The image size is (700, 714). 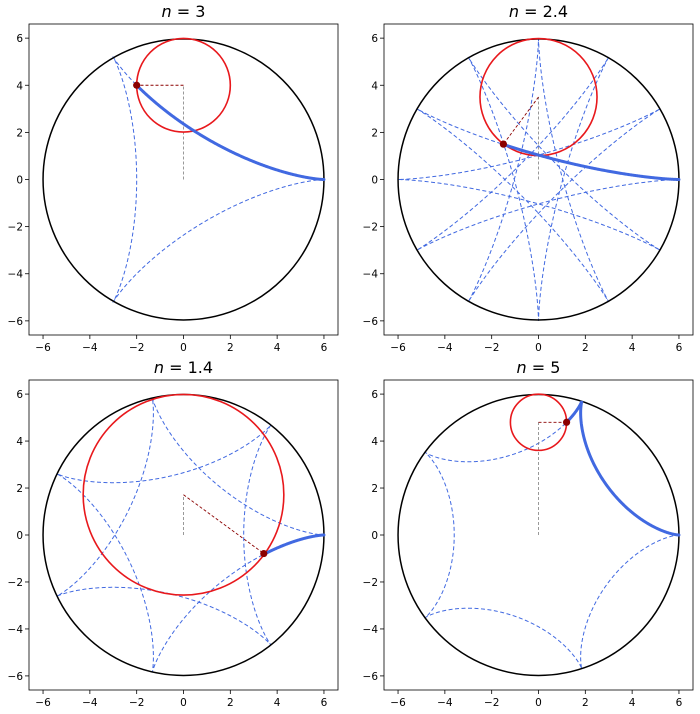 I want to click on panel-title: n = 2.4, so click(x=538, y=11).